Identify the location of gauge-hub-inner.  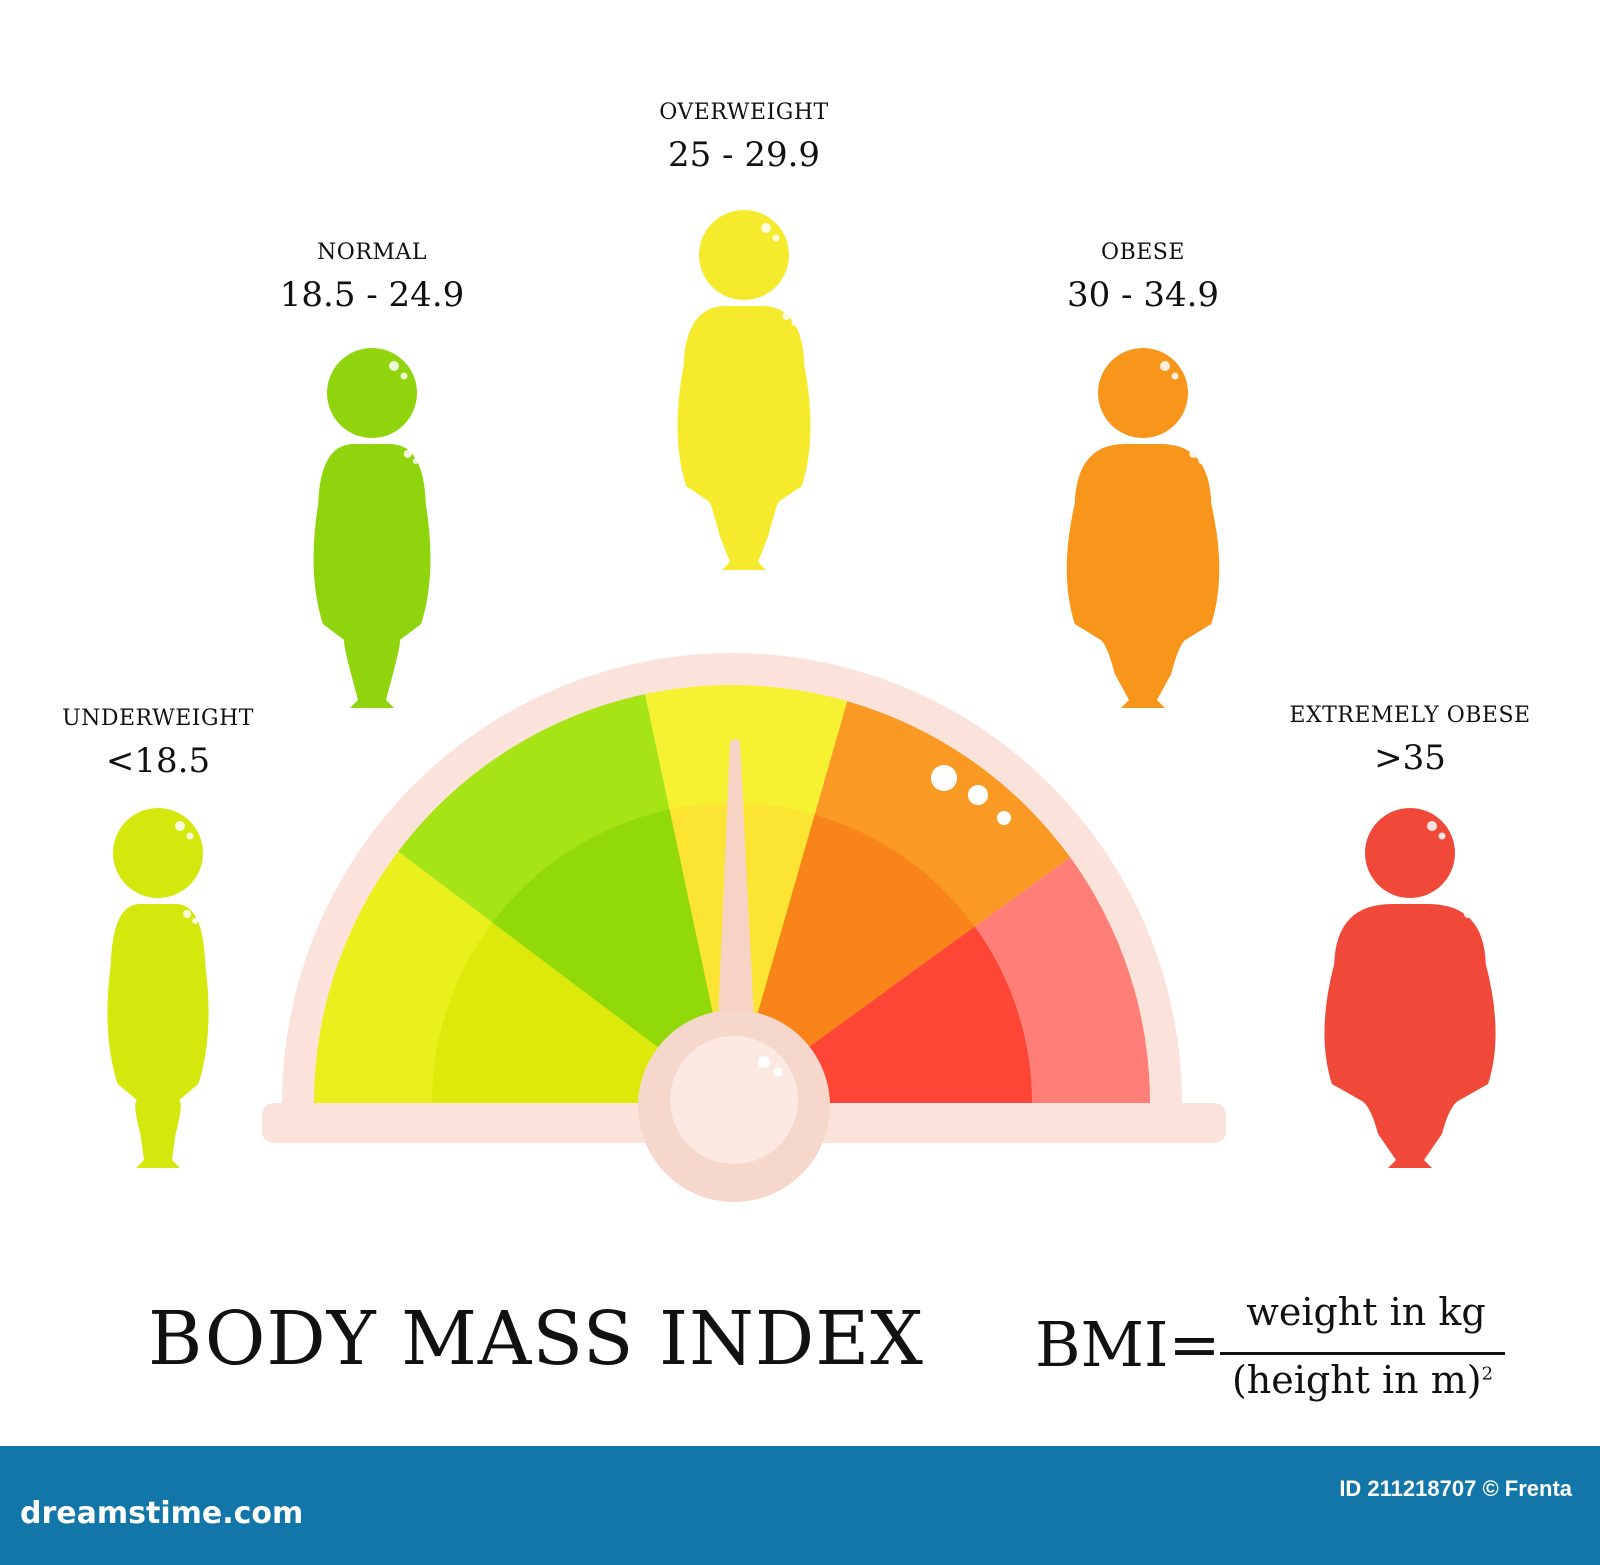
(734, 1100).